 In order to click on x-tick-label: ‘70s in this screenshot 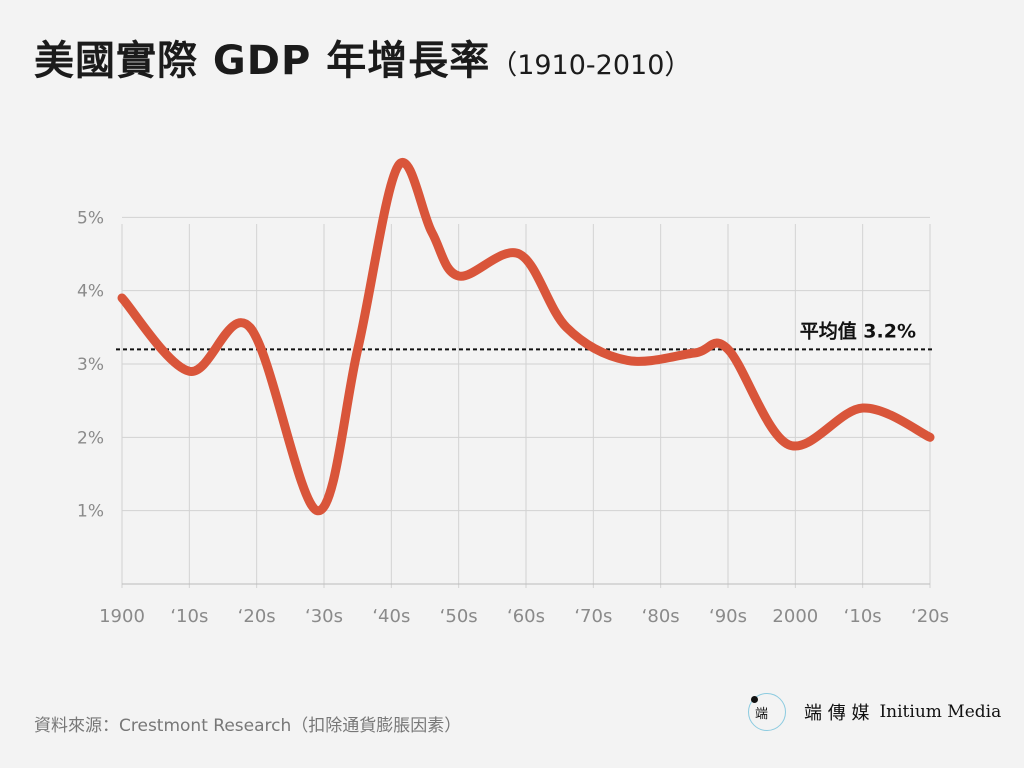, I will do `click(593, 616)`.